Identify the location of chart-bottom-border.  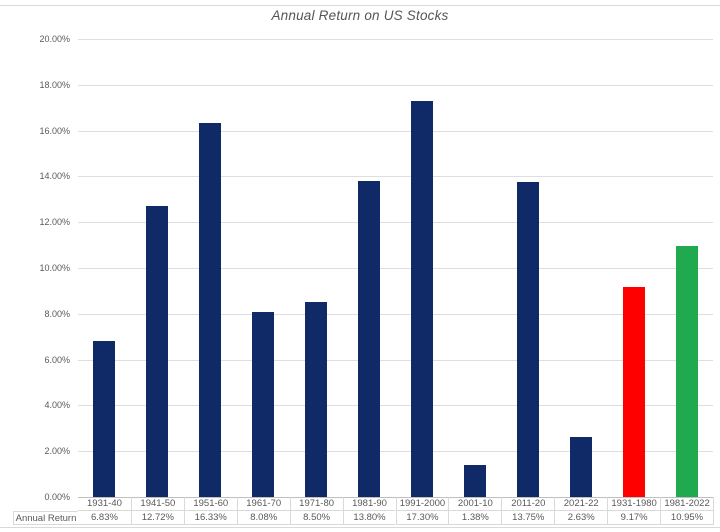
(360, 527).